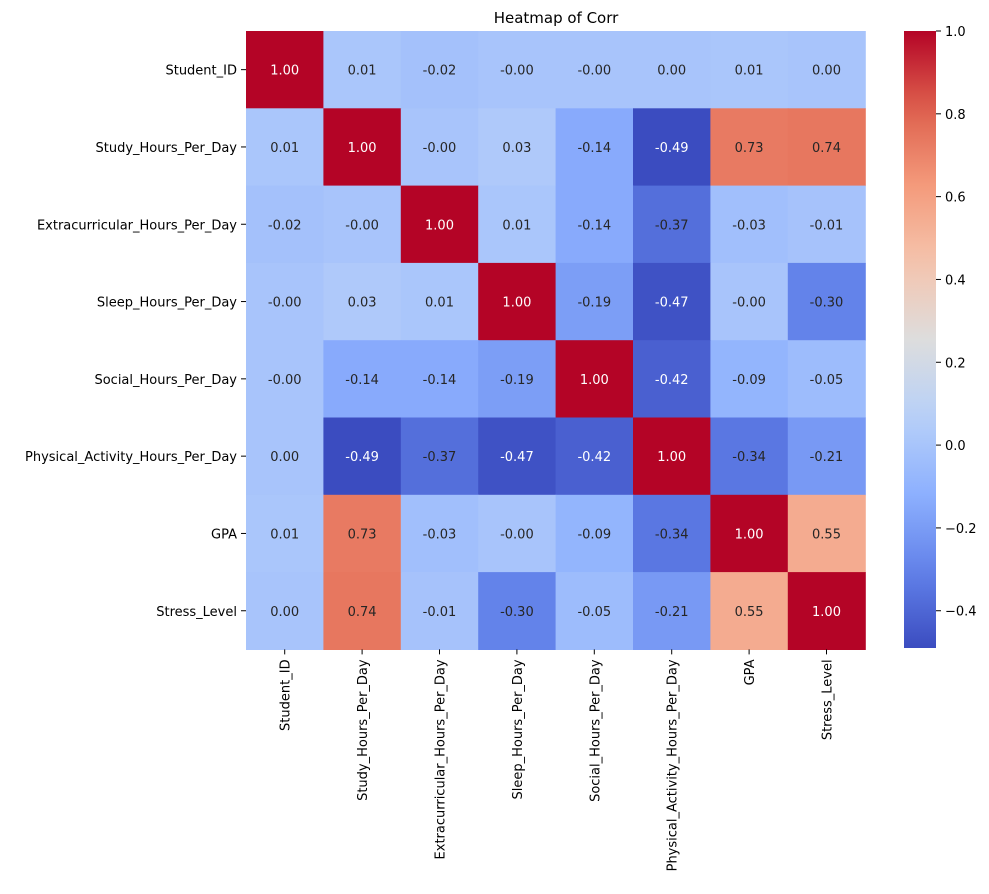 The image size is (989, 894). I want to click on cell-value-r4-c0: -0.00, so click(285, 380).